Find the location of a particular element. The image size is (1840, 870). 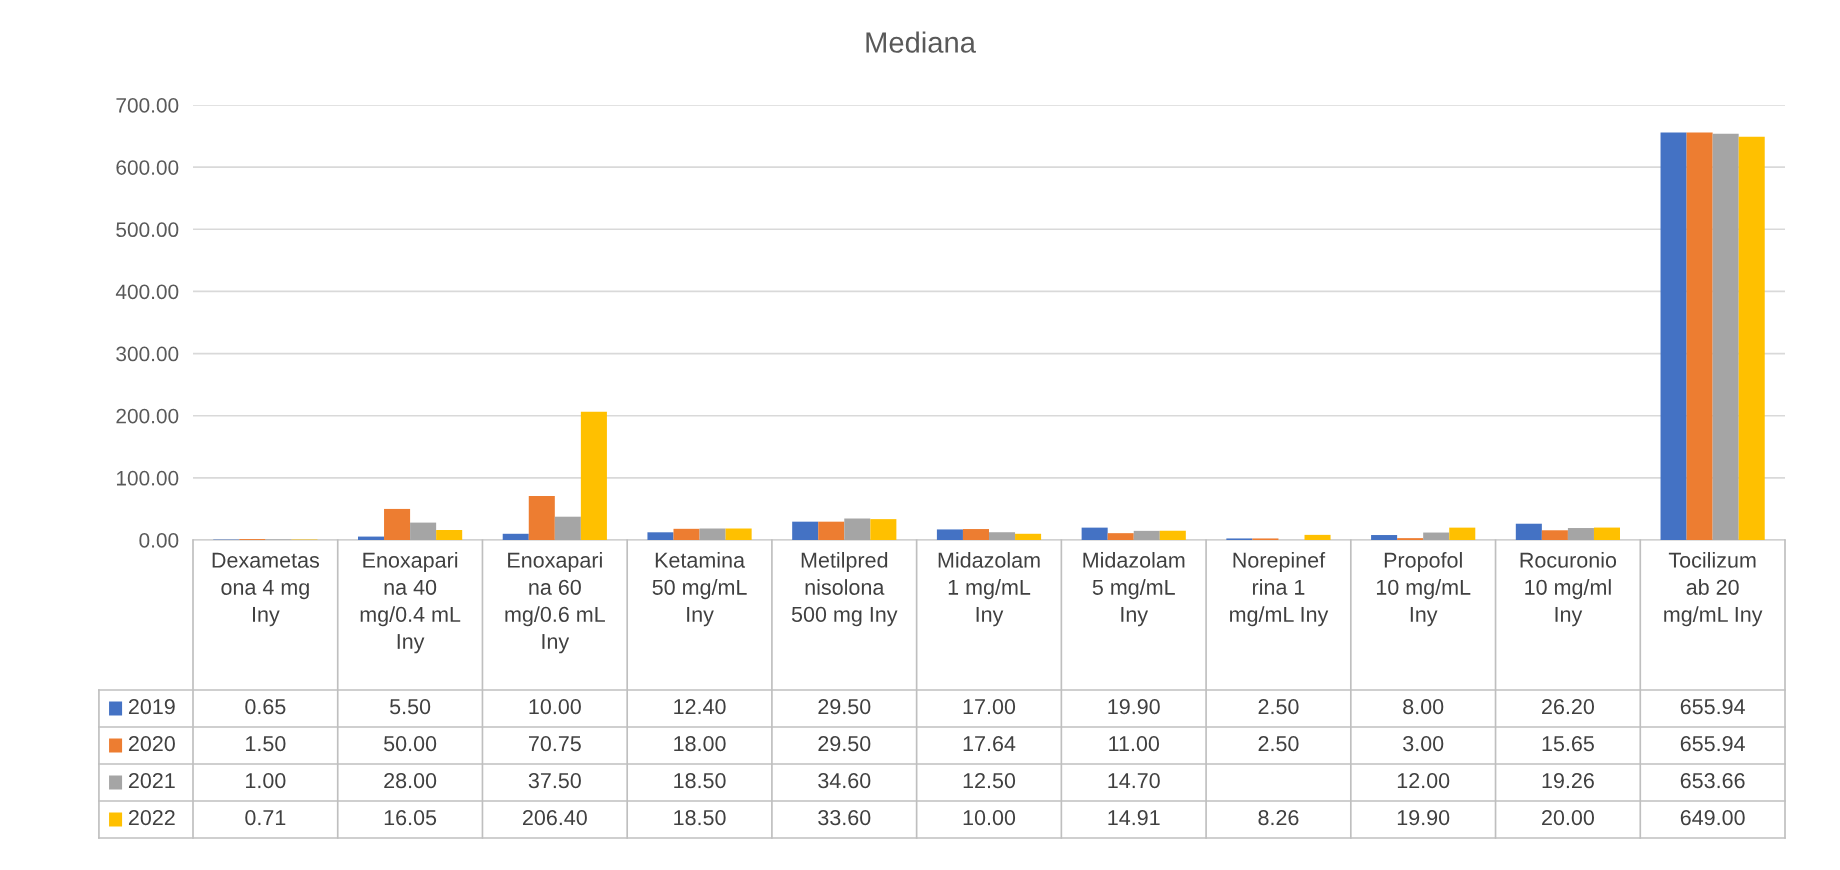

y-tick-label: 600.00 is located at coordinates (147, 167).